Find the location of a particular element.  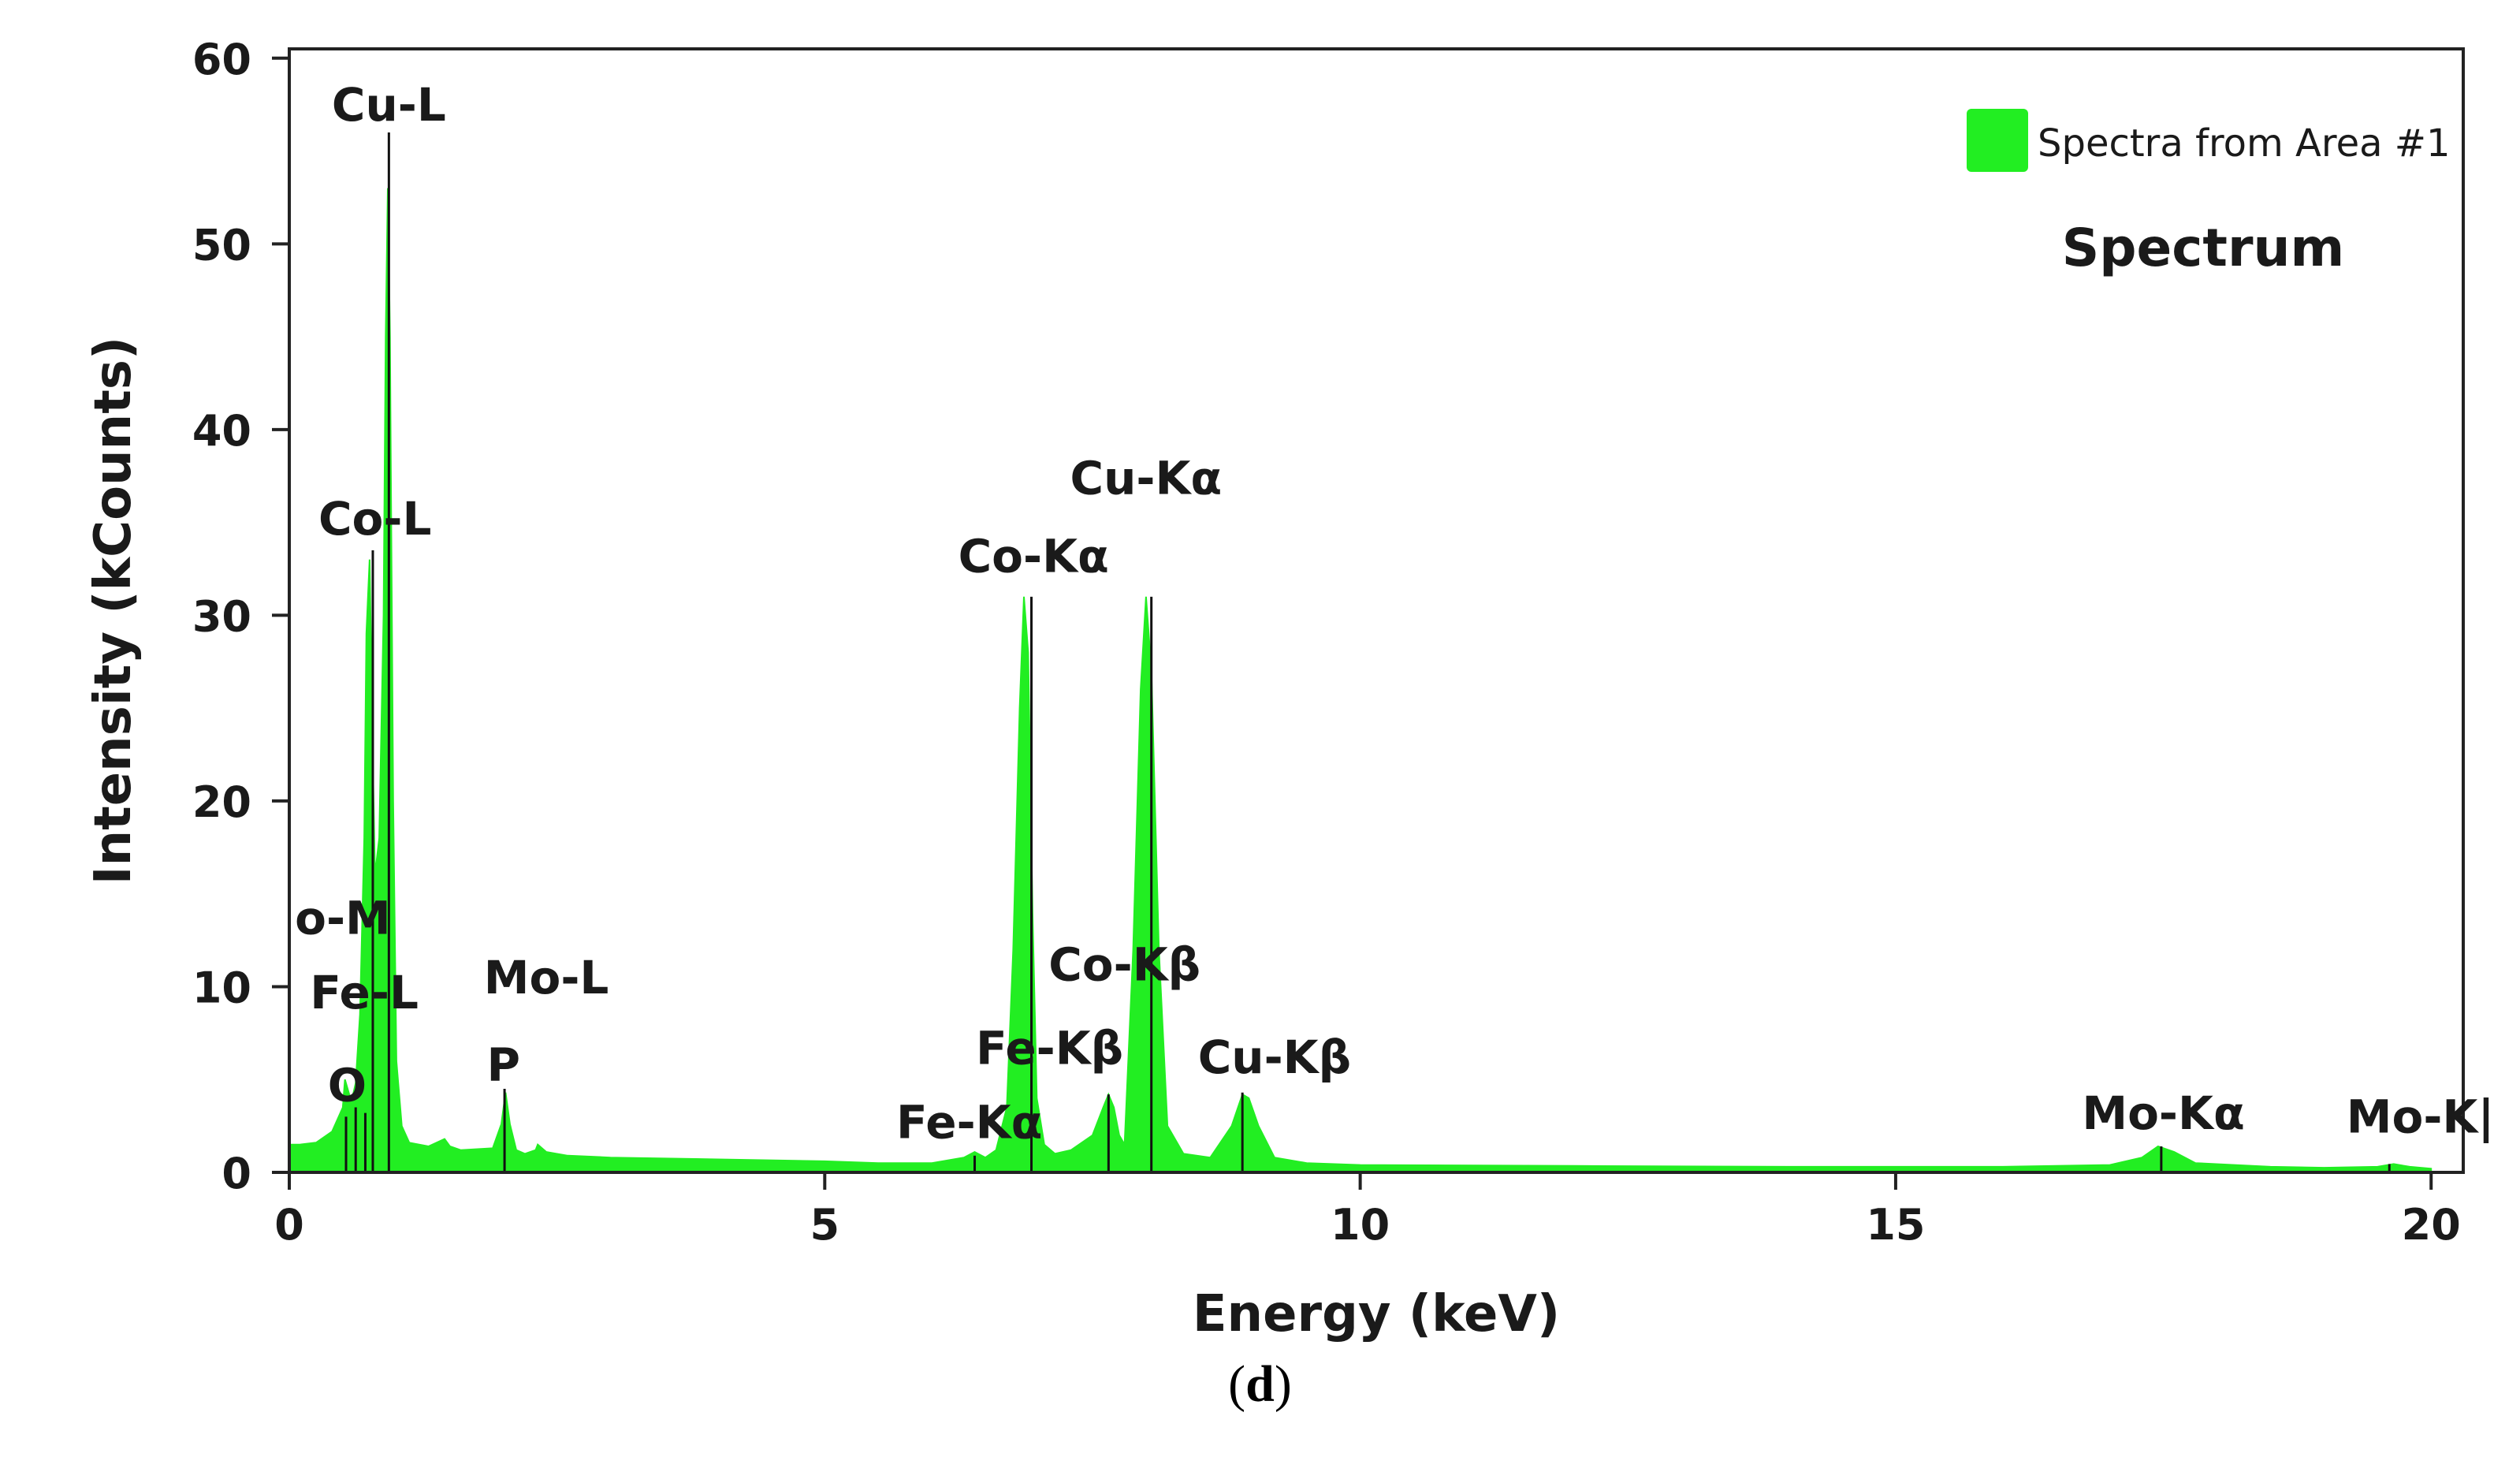

peak-label-9: Cu-Kα is located at coordinates (1146, 478).